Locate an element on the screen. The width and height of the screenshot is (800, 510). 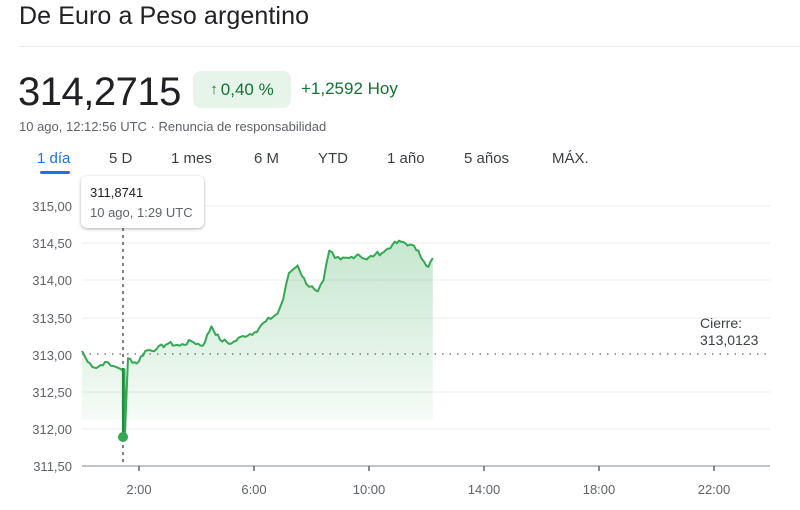
active-tab-indicator is located at coordinates (55, 172).